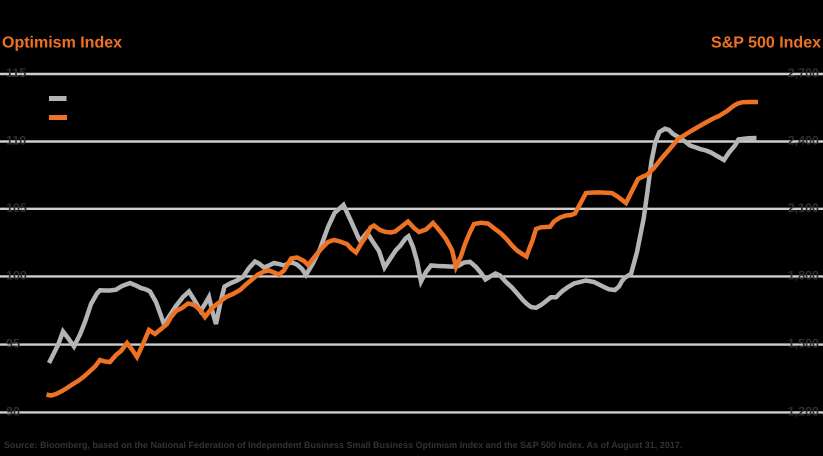  Describe the element at coordinates (803, 73) in the screenshot. I see `svg-text: 2,700` at that location.